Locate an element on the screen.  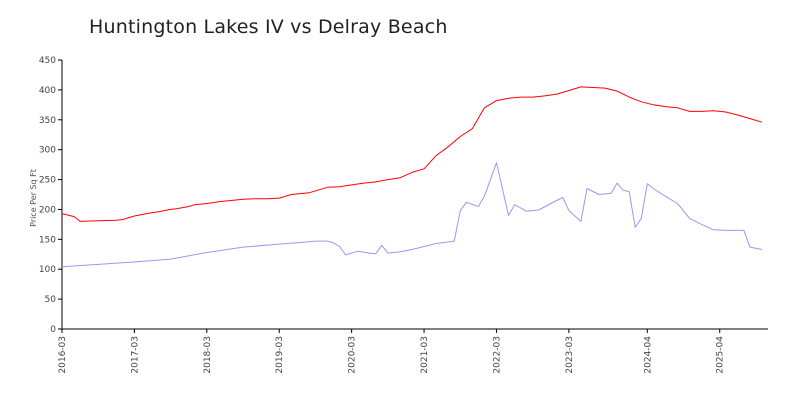
y-tick-label: 350 is located at coordinates (47, 121).